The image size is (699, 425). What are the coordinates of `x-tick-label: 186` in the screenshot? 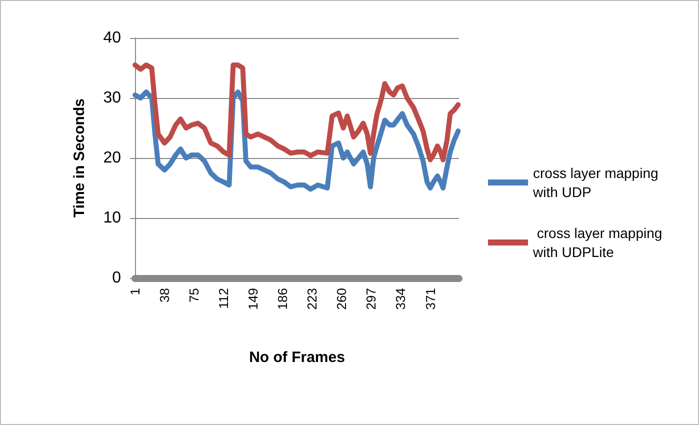 It's located at (282, 299).